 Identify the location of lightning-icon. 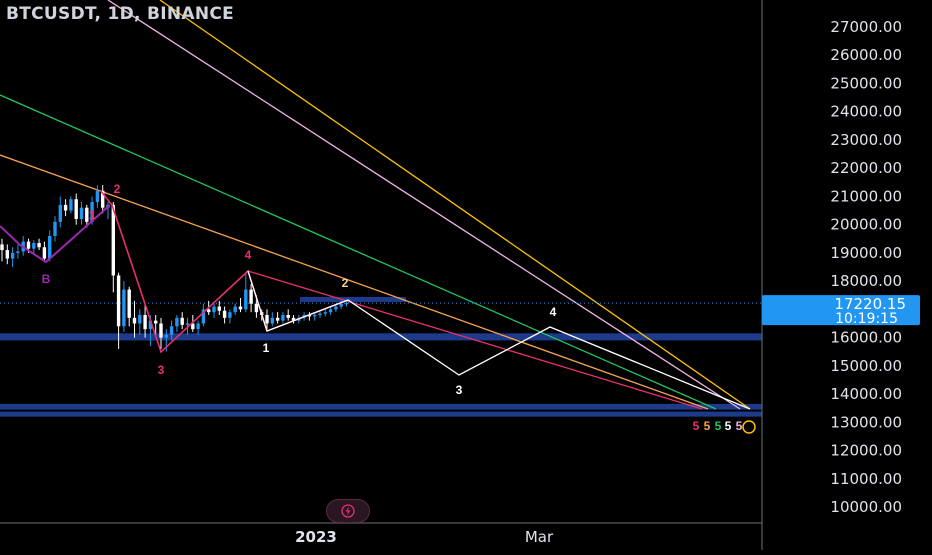
(348, 511).